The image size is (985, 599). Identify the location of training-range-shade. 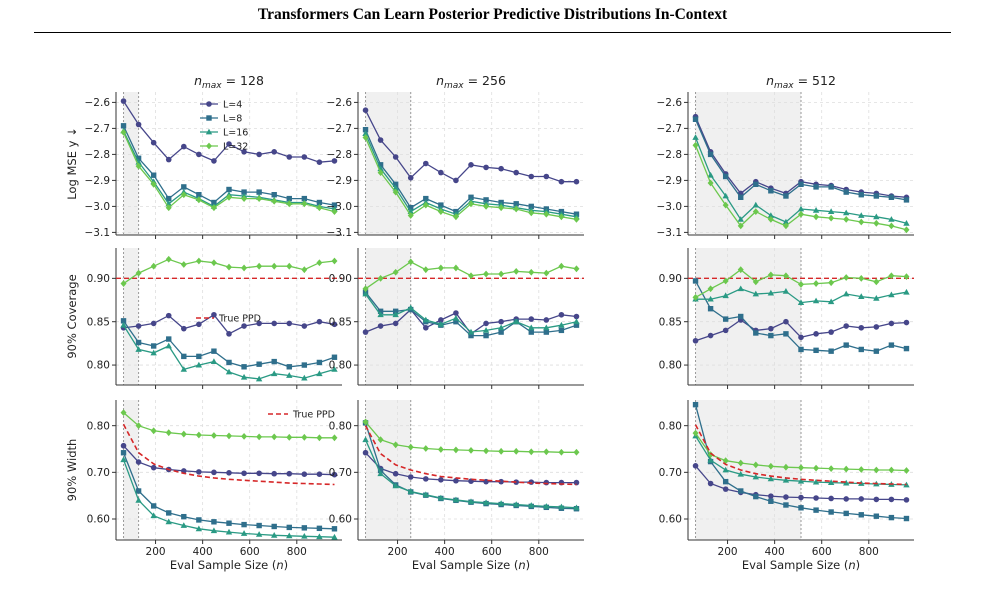
(388, 470).